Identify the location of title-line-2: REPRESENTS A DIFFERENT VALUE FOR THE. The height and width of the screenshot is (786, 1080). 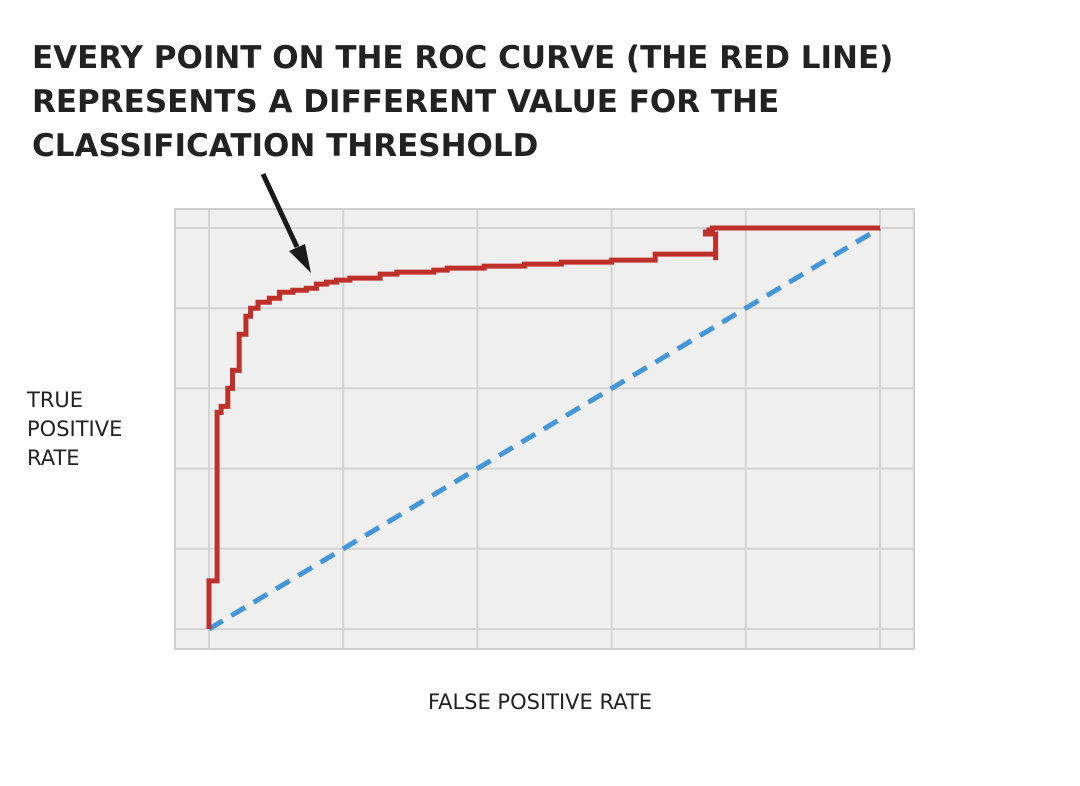
(406, 102).